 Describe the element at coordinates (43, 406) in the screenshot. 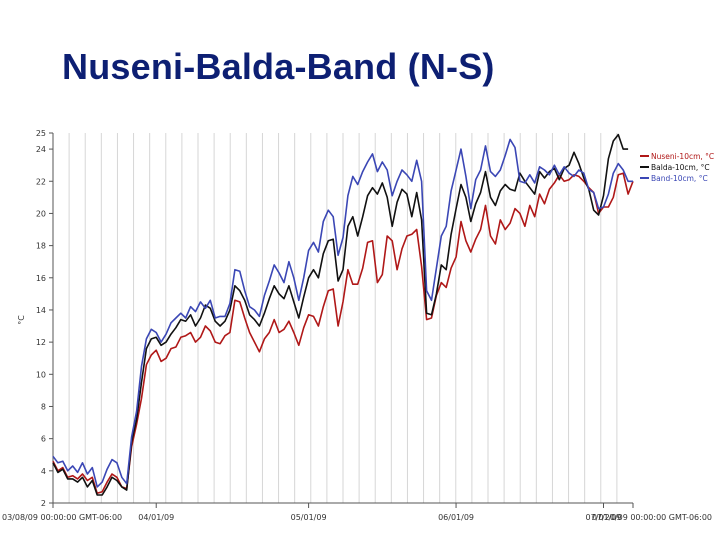

I see `y-tick-label: 8` at that location.